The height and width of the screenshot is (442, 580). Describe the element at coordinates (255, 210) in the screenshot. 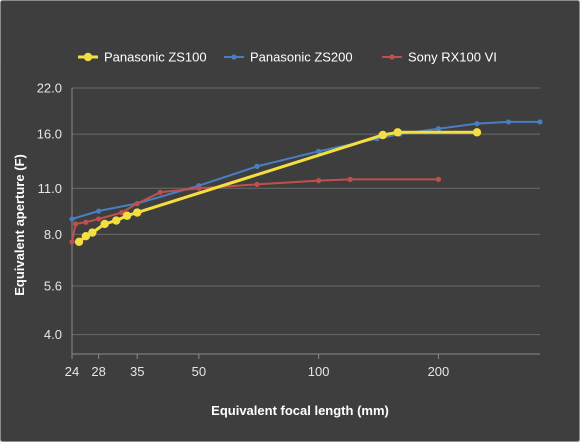

I see `series-sony-rx100-vi` at that location.